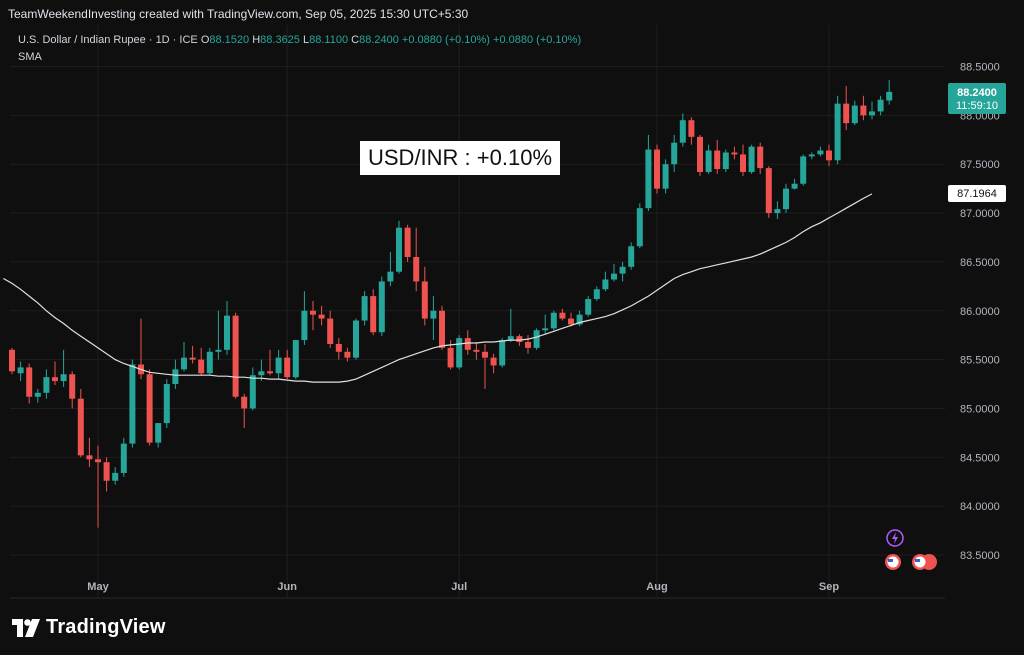 The image size is (1024, 655). Describe the element at coordinates (980, 68) in the screenshot. I see `y-tick-label: 88.5000` at that location.